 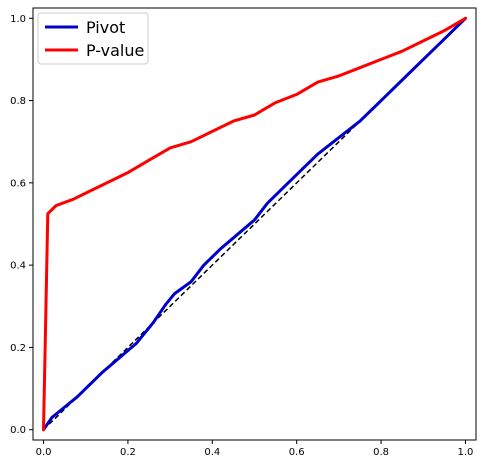 What do you see at coordinates (44, 452) in the screenshot?
I see `x-tick-label: 0.0` at bounding box center [44, 452].